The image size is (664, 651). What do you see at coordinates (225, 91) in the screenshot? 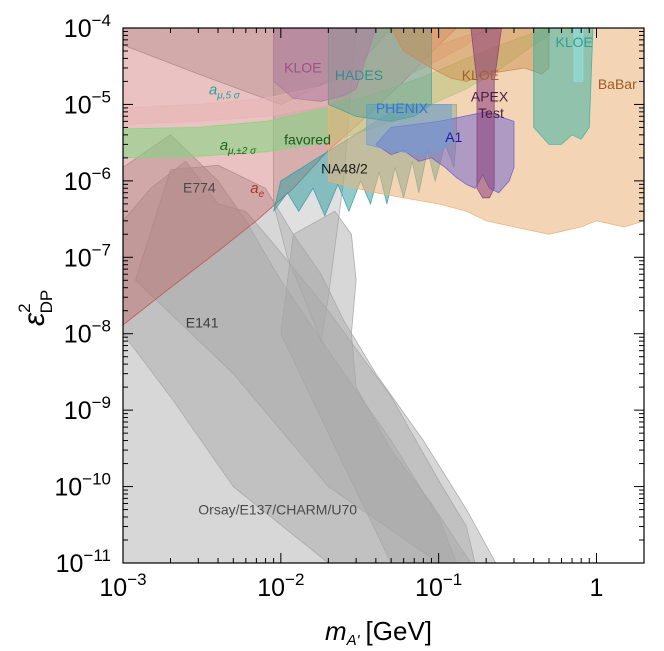
I see `label-a-5: aμ,5 σ` at bounding box center [225, 91].